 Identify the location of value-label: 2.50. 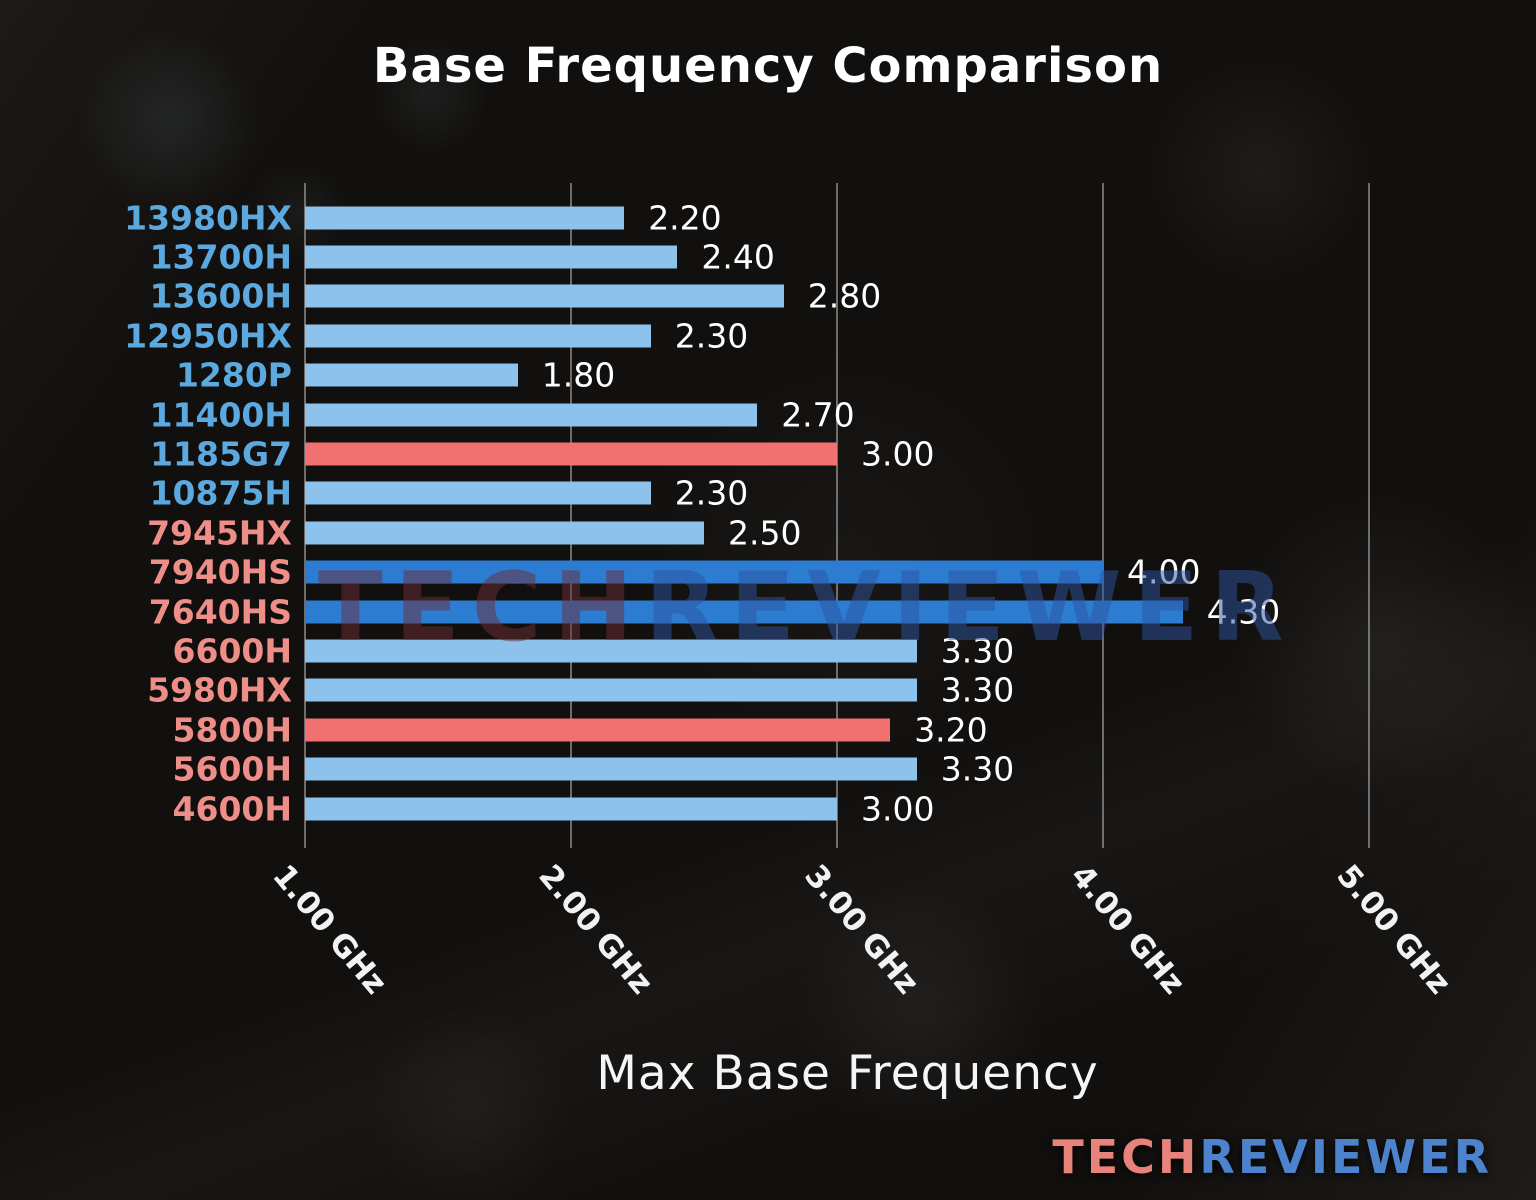
(765, 533).